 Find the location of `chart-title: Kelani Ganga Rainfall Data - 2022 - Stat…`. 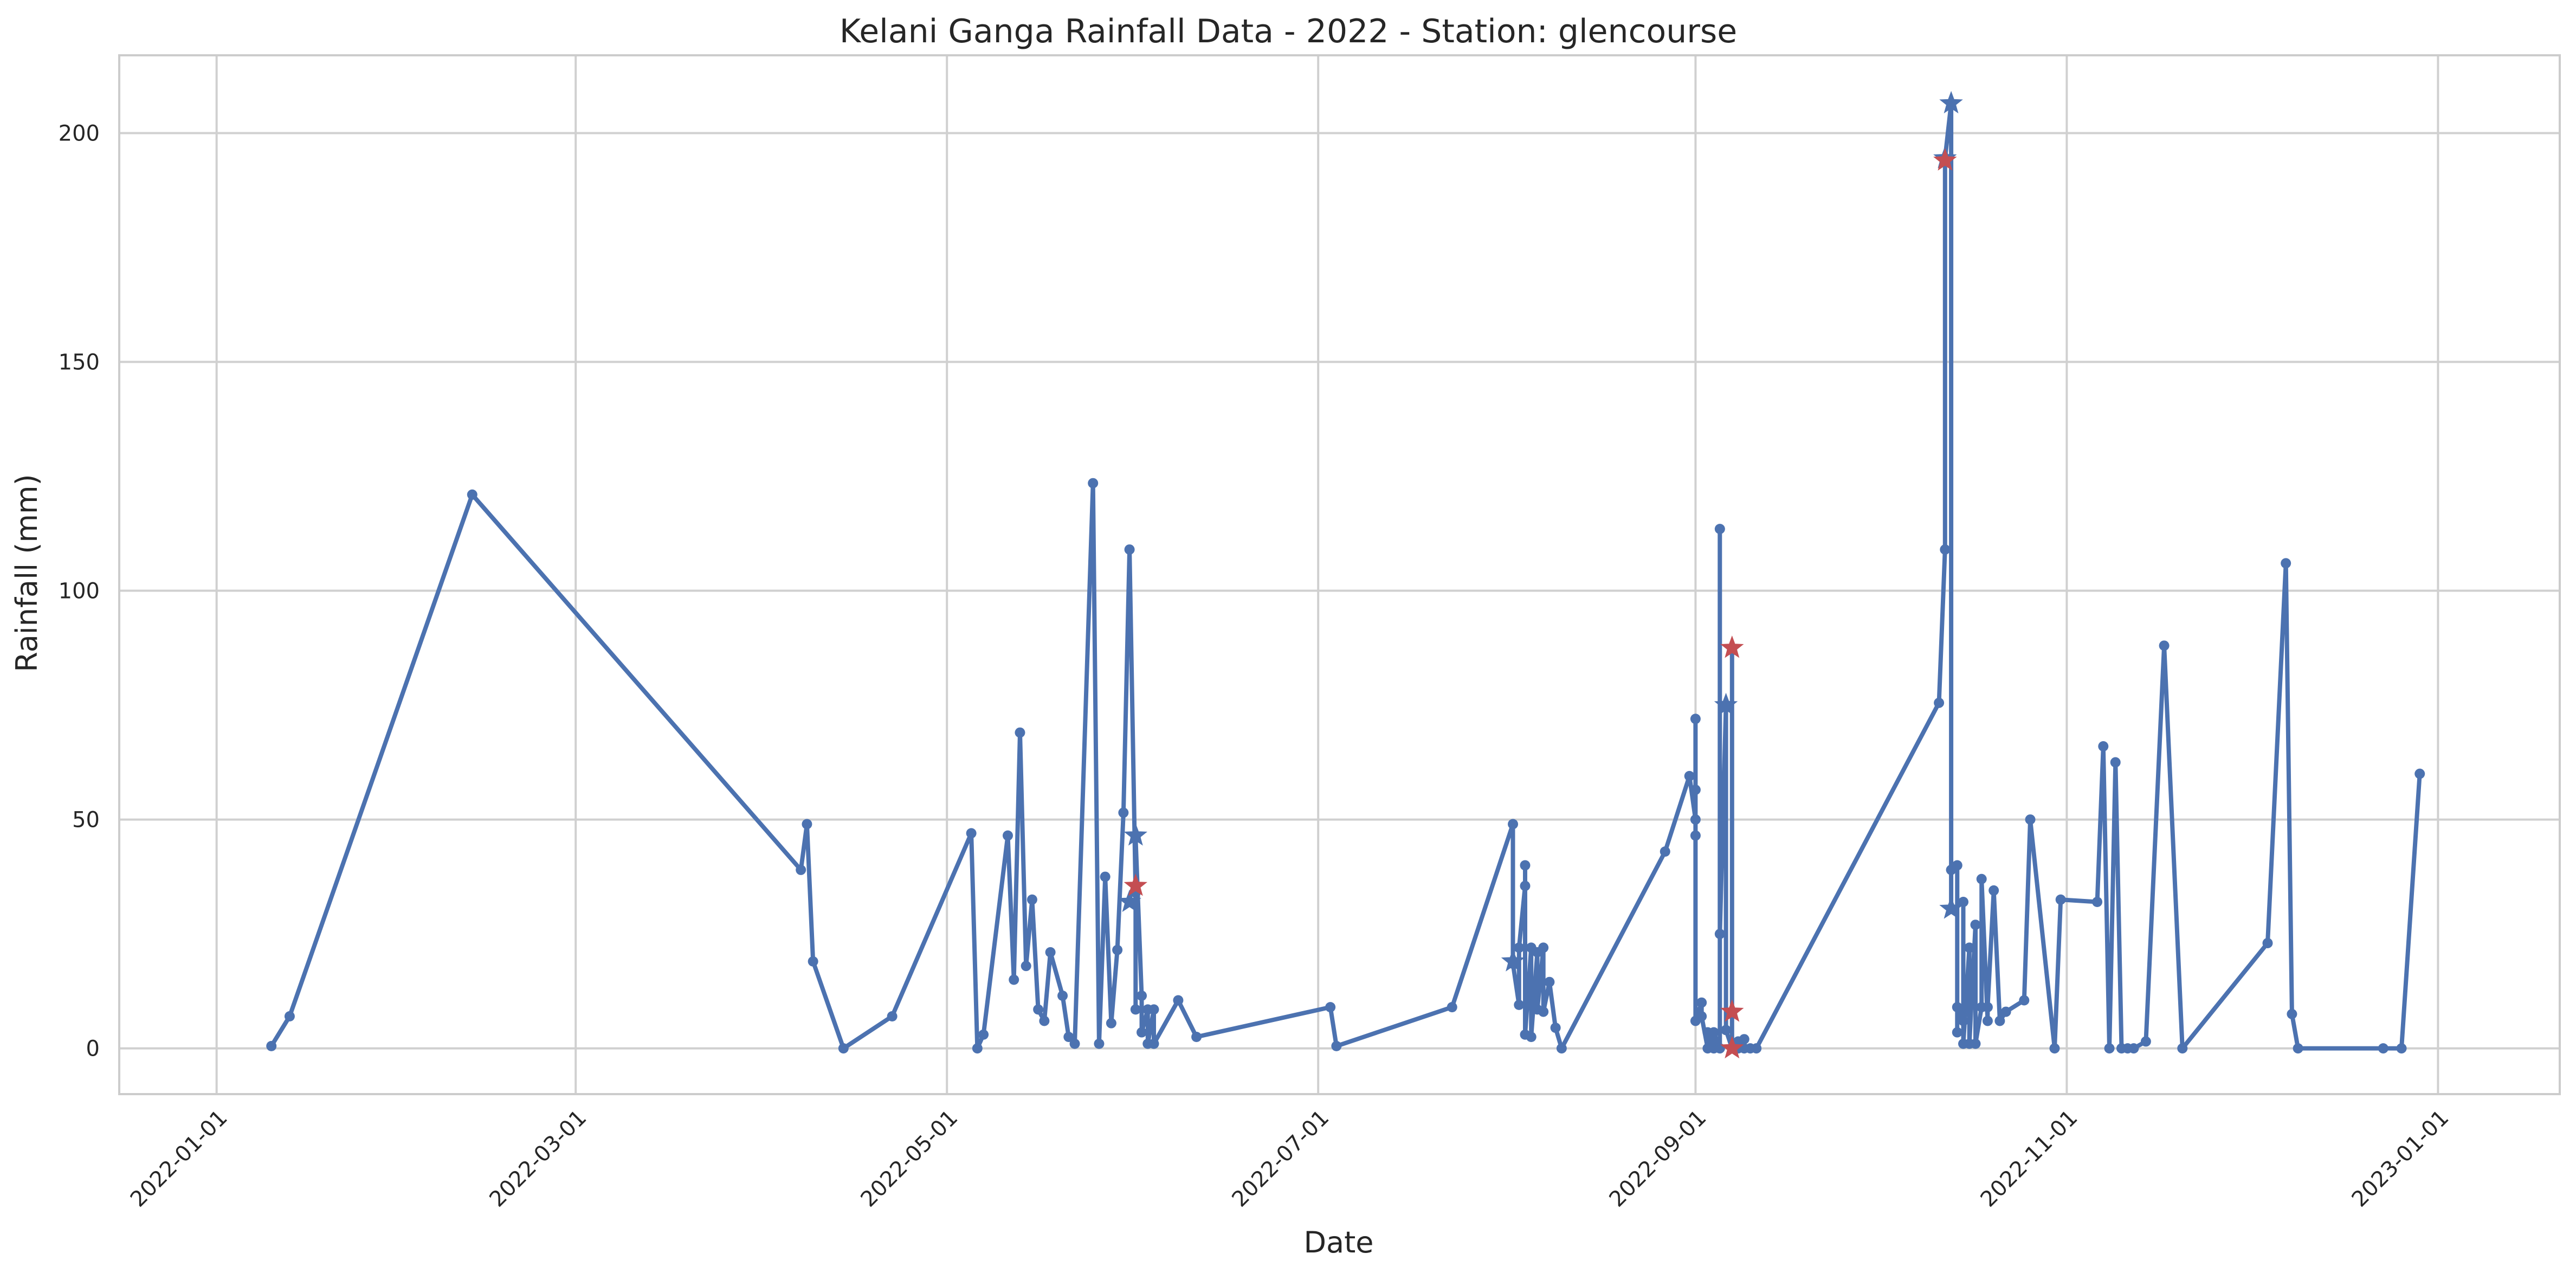

chart-title: Kelani Ganga Rainfall Data - 2022 - Stat… is located at coordinates (1288, 31).